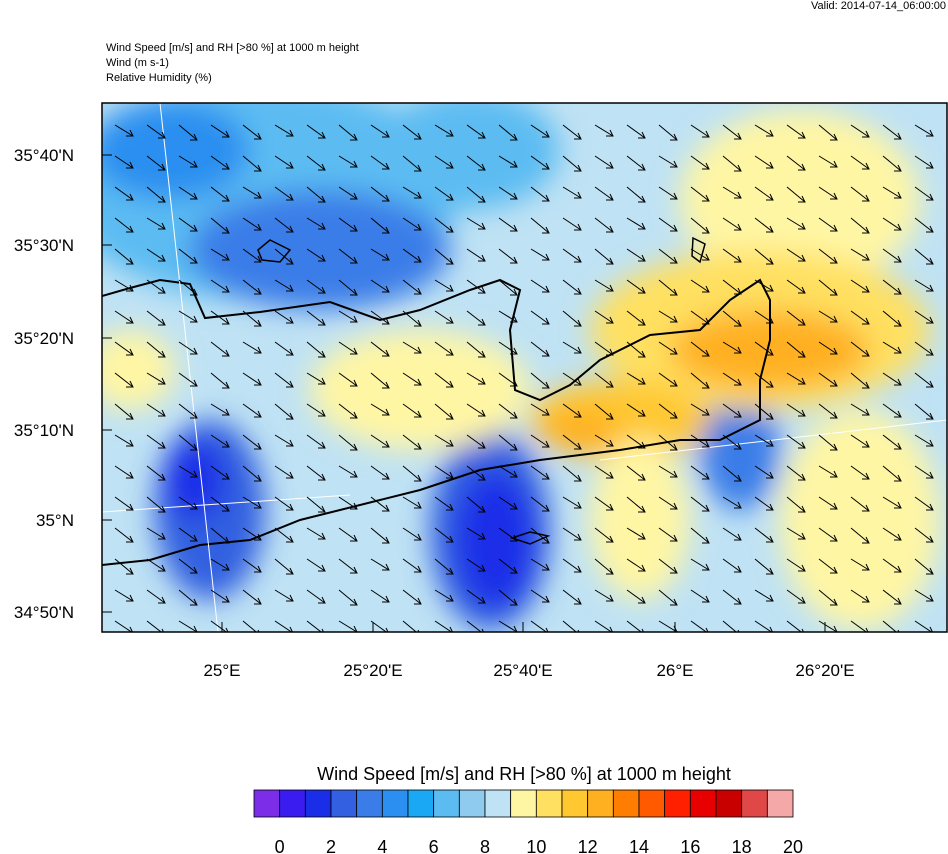 Image resolution: width=948 pixels, height=854 pixels. I want to click on colorbar-label: 18, so click(742, 845).